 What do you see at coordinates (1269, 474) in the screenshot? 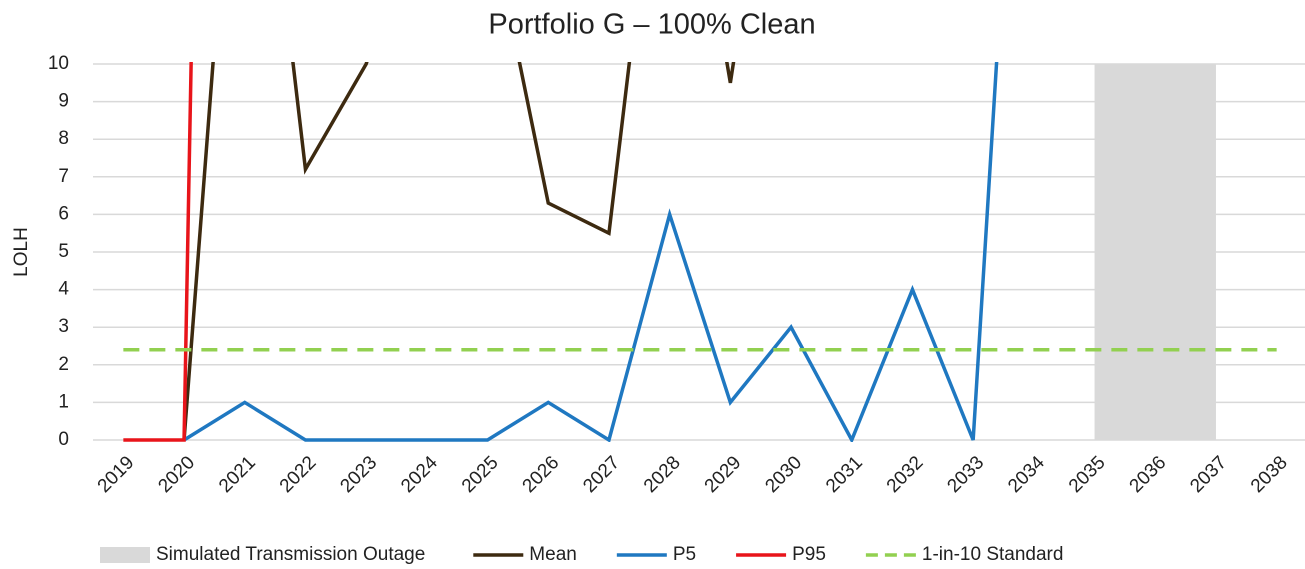
I see `x-tick-label: 2038` at bounding box center [1269, 474].